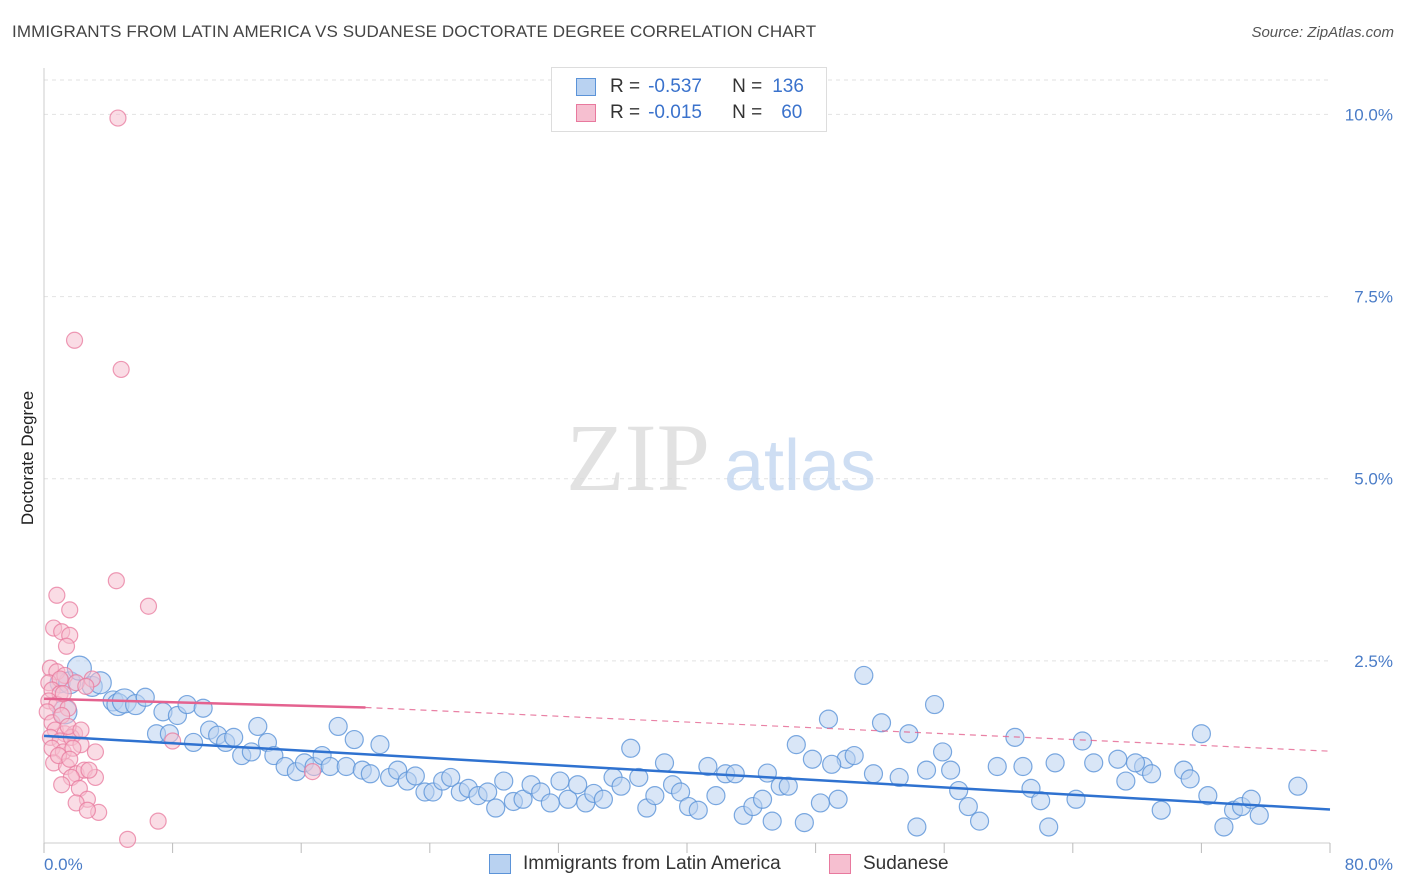  I want to click on legend-row-sudanese: R = -0.015 N = 60, so click(689, 113).